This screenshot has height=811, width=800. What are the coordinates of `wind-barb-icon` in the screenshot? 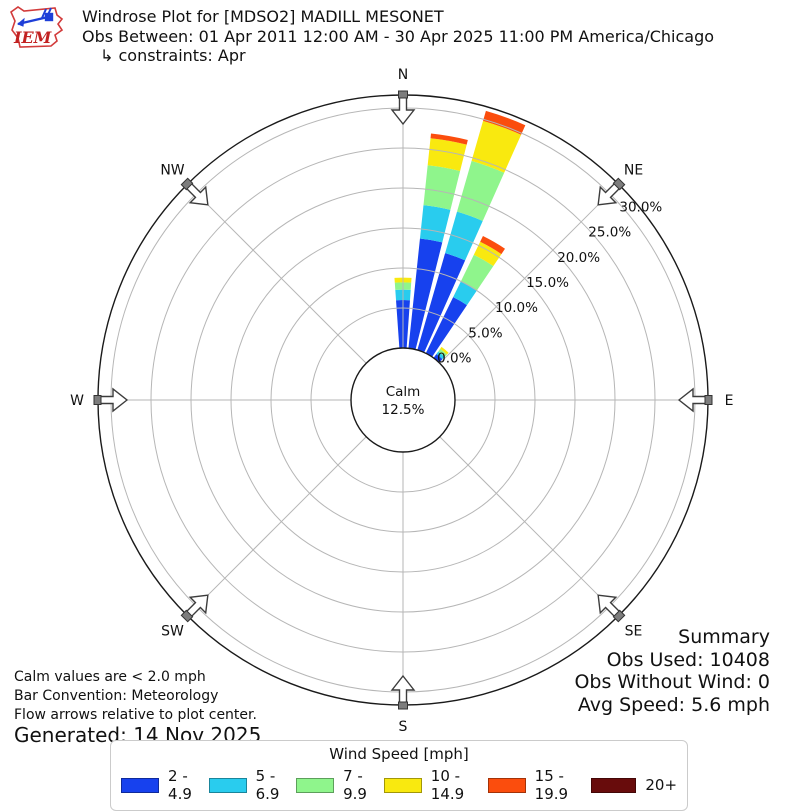 It's located at (35, 17).